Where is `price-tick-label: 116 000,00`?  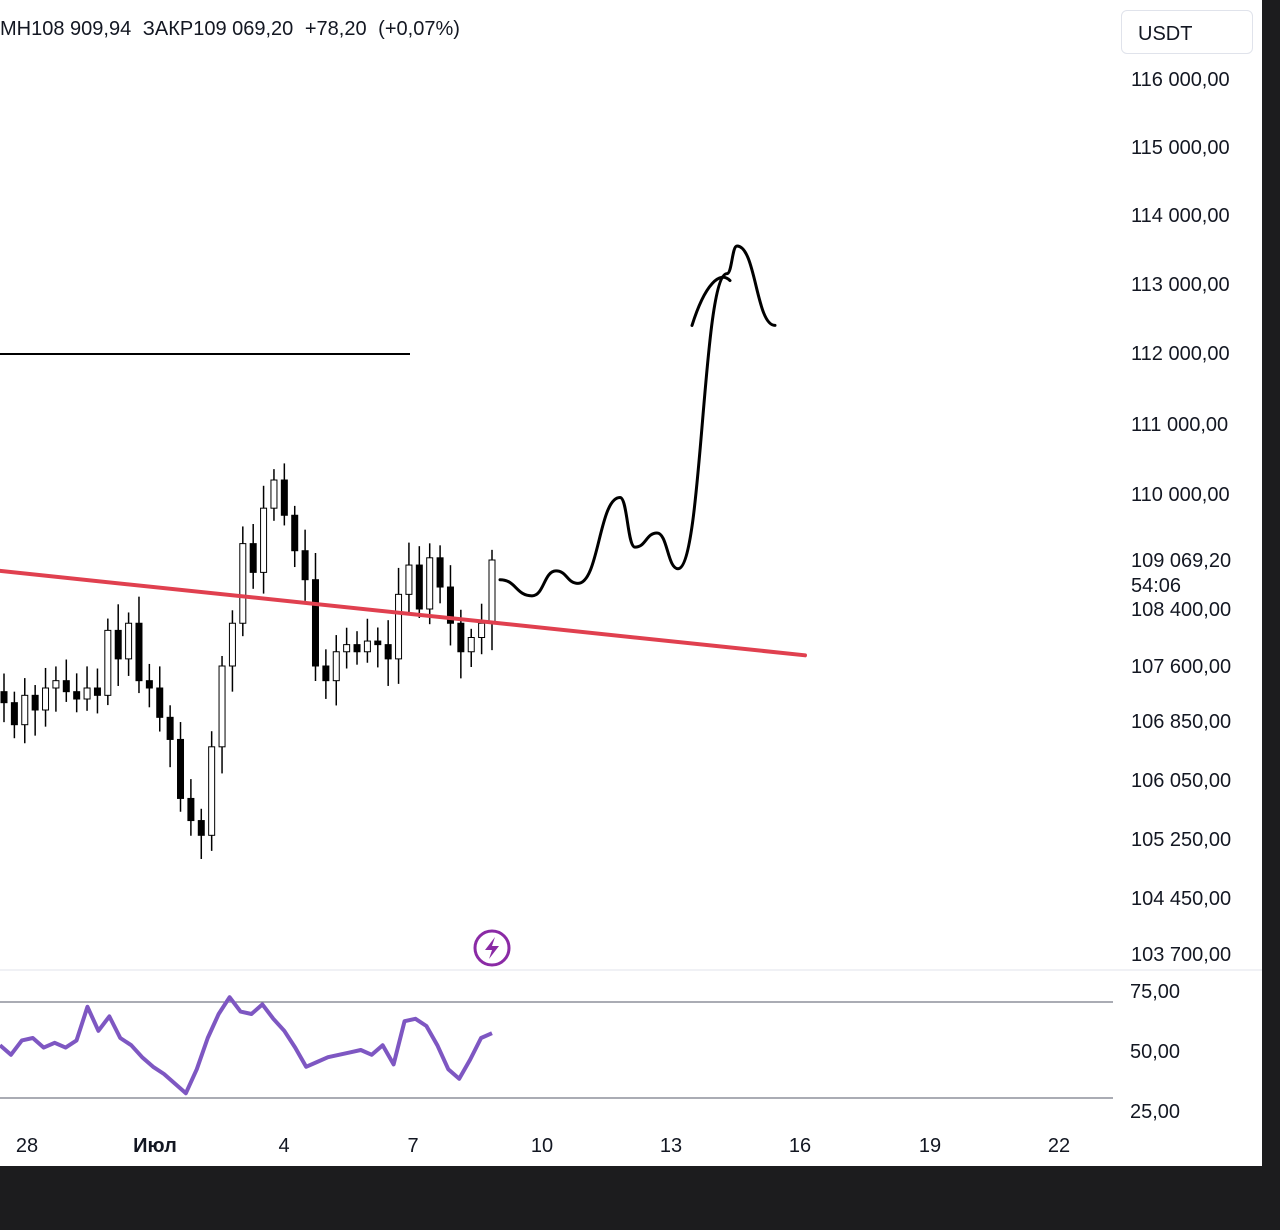
price-tick-label: 116 000,00 is located at coordinates (1180, 80).